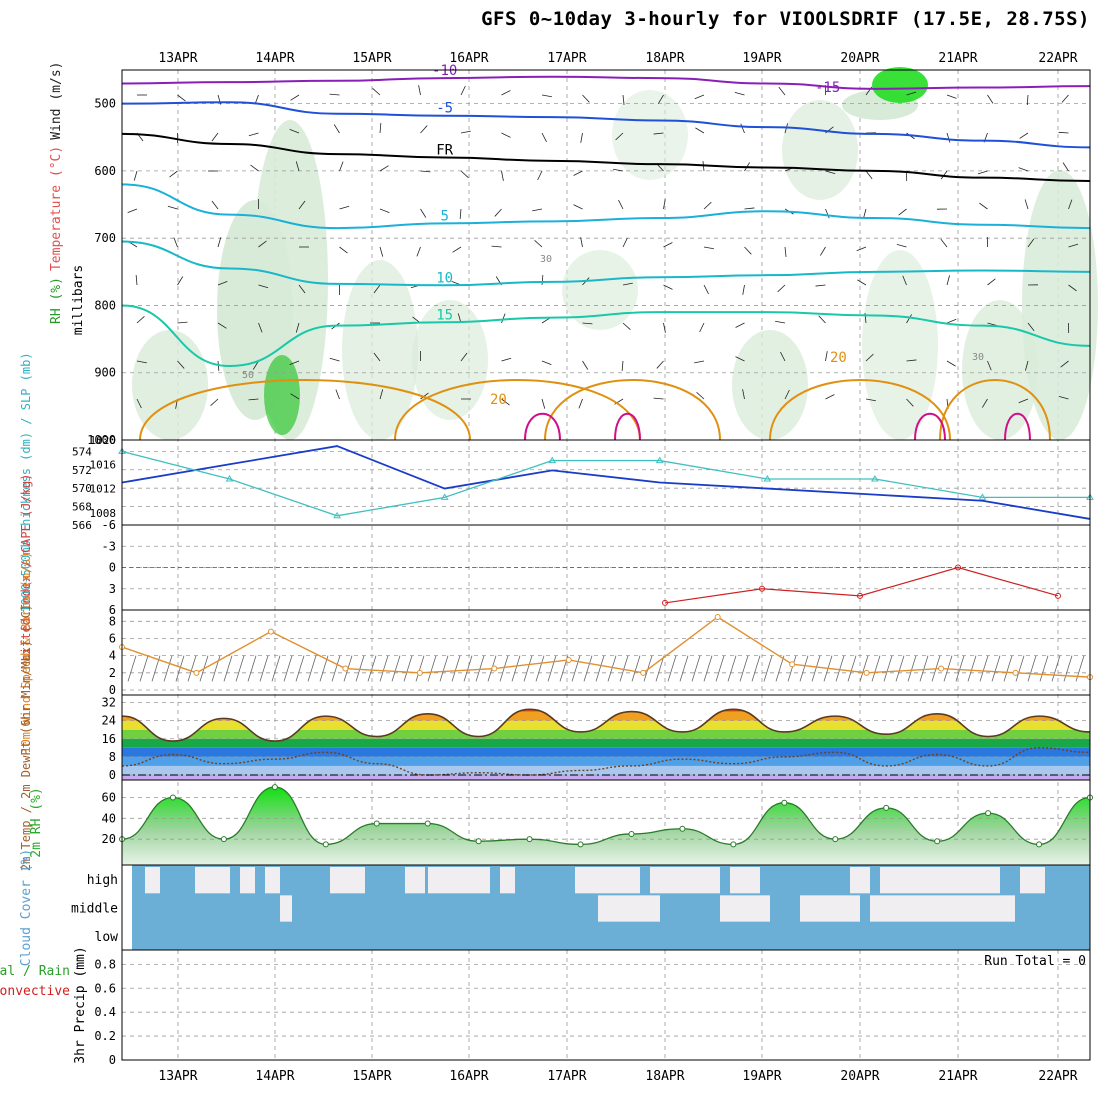 This screenshot has height=1100, width=1100. I want to click on date-label-top: 18APR, so click(664, 58).